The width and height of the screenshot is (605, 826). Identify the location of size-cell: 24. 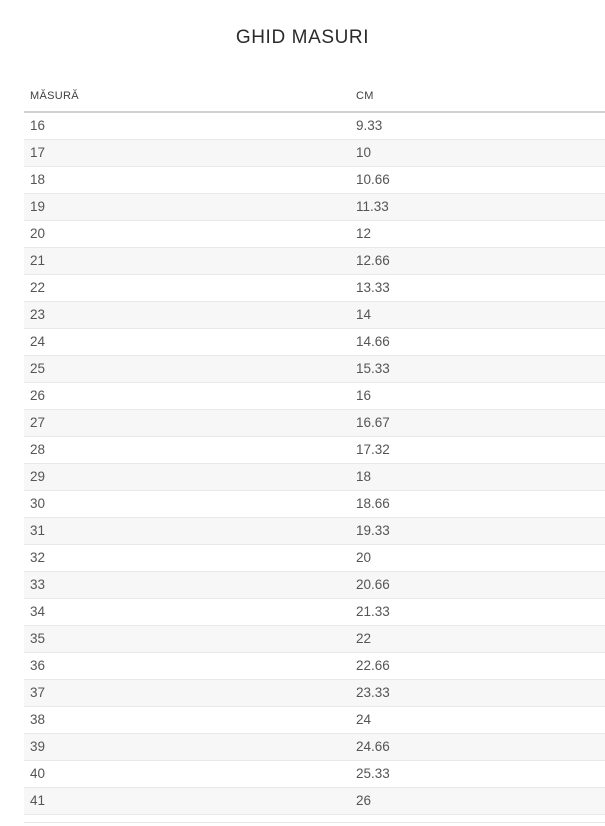
(38, 341).